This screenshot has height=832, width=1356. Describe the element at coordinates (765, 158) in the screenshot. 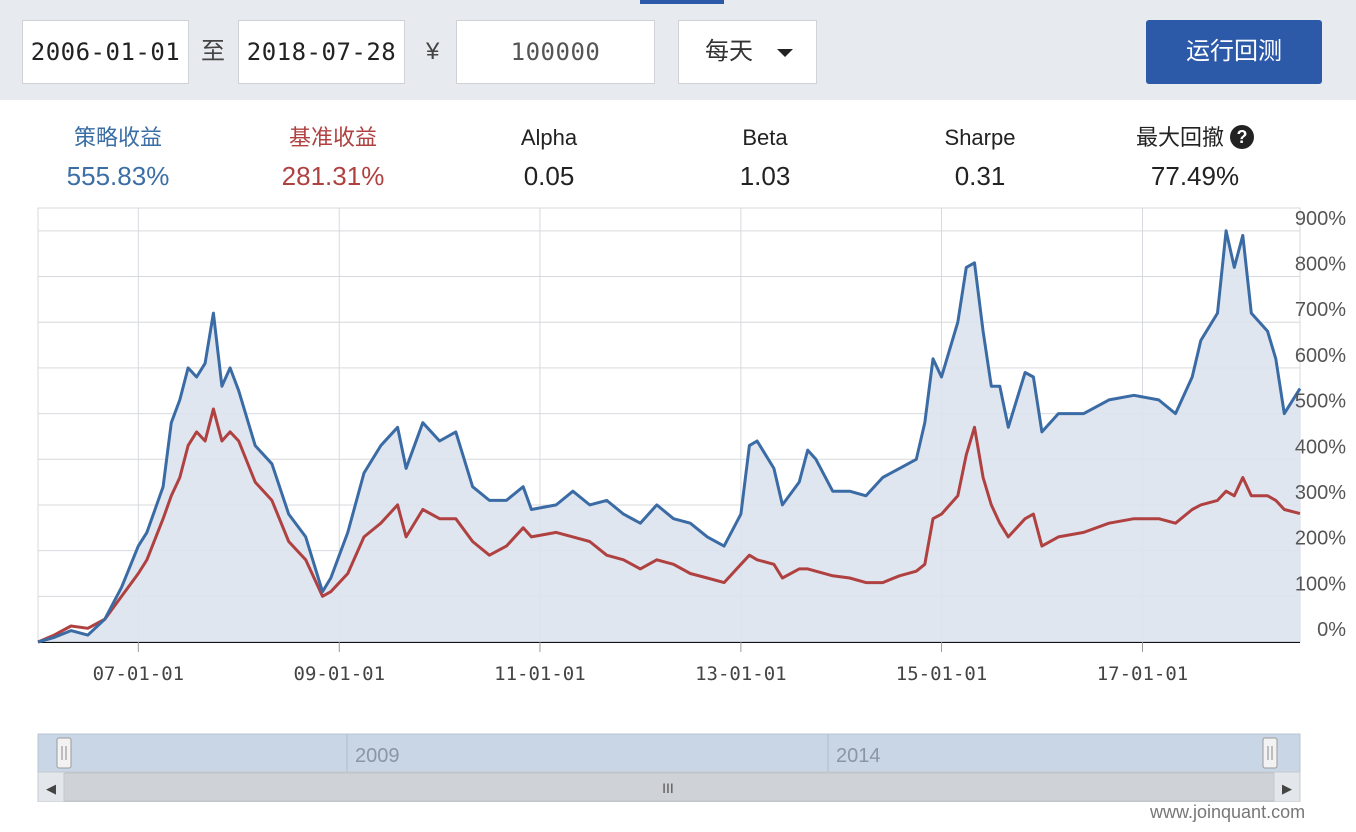

I see `stat-beta: Beta 1.03` at that location.